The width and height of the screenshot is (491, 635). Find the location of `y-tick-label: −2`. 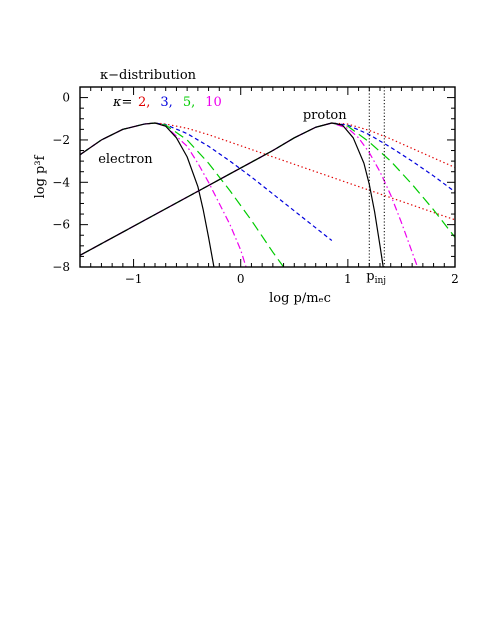

y-tick-label: −2 is located at coordinates (61, 140).